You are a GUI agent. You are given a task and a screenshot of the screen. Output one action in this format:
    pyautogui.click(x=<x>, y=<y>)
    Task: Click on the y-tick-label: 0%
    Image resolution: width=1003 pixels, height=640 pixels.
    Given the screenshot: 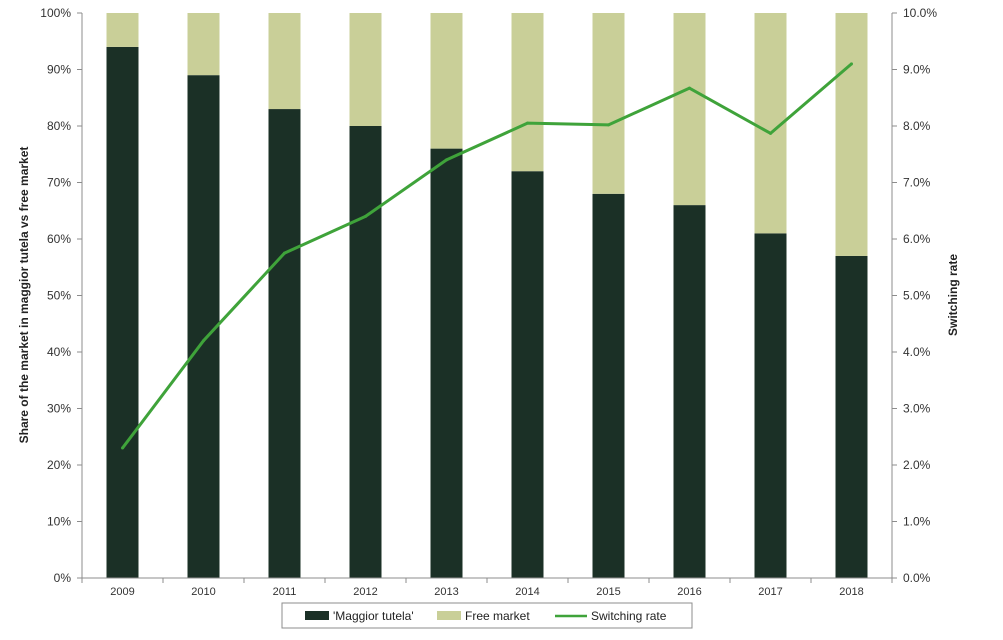 What is the action you would take?
    pyautogui.click(x=63, y=578)
    